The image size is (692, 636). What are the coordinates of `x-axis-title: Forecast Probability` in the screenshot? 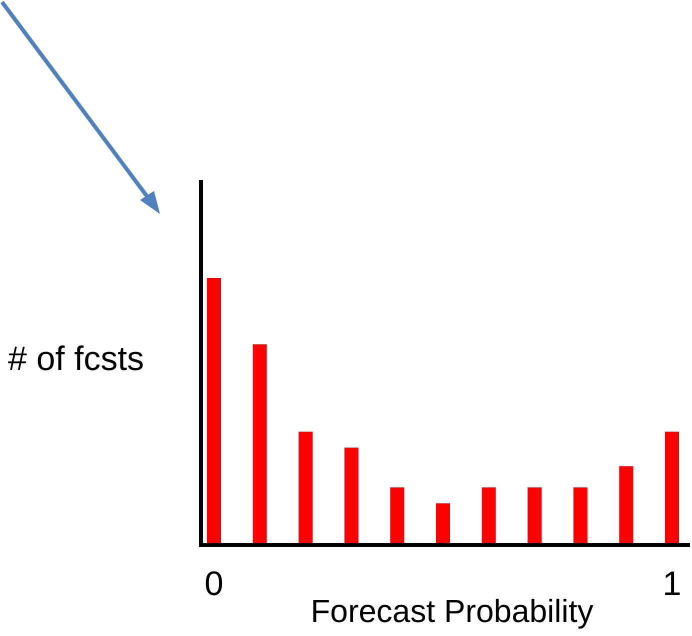 It's located at (452, 611).